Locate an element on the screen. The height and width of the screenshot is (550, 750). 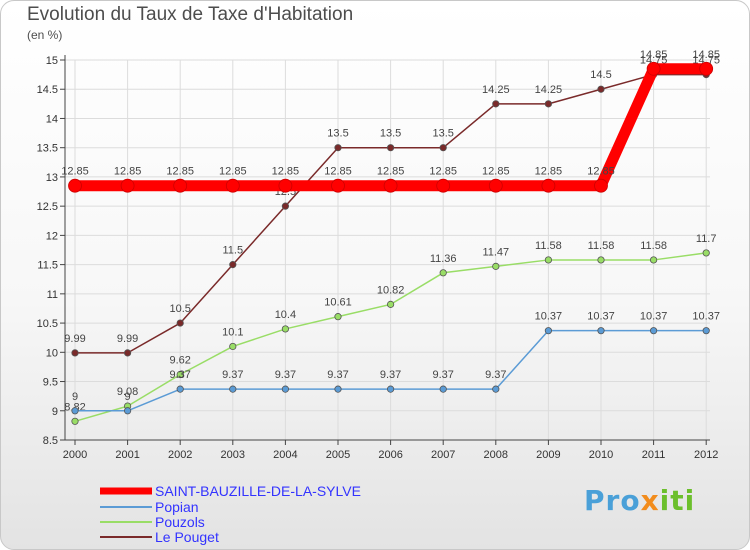
x-tick-label: 2007 is located at coordinates (443, 455).